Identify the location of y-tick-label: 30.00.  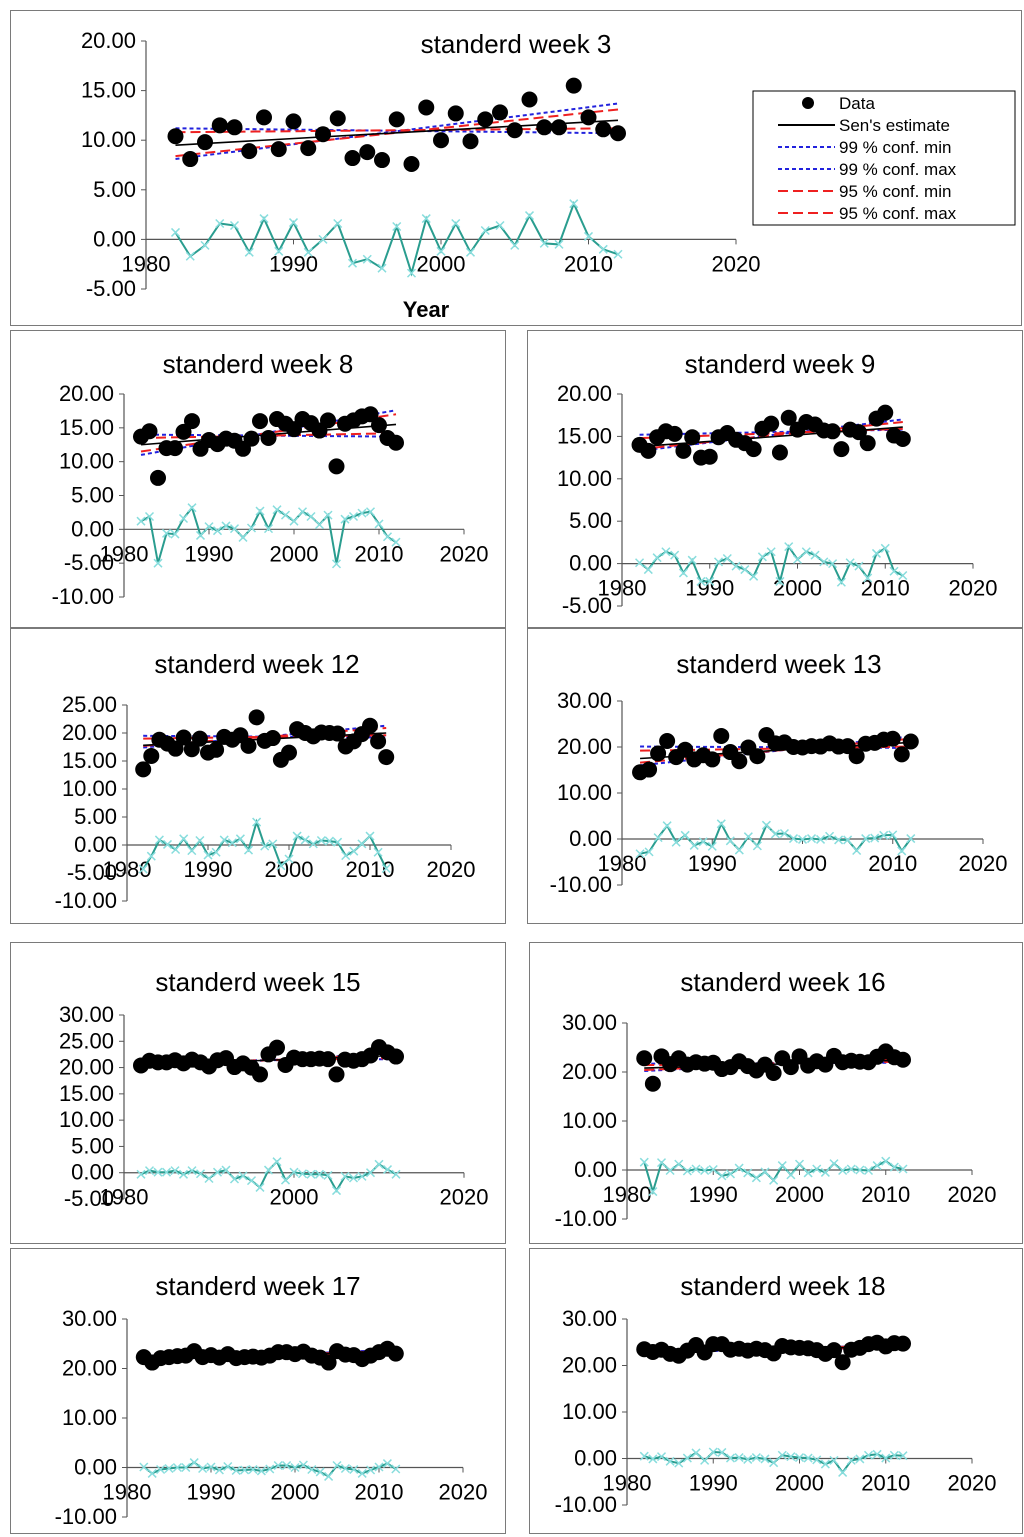
(89, 1318).